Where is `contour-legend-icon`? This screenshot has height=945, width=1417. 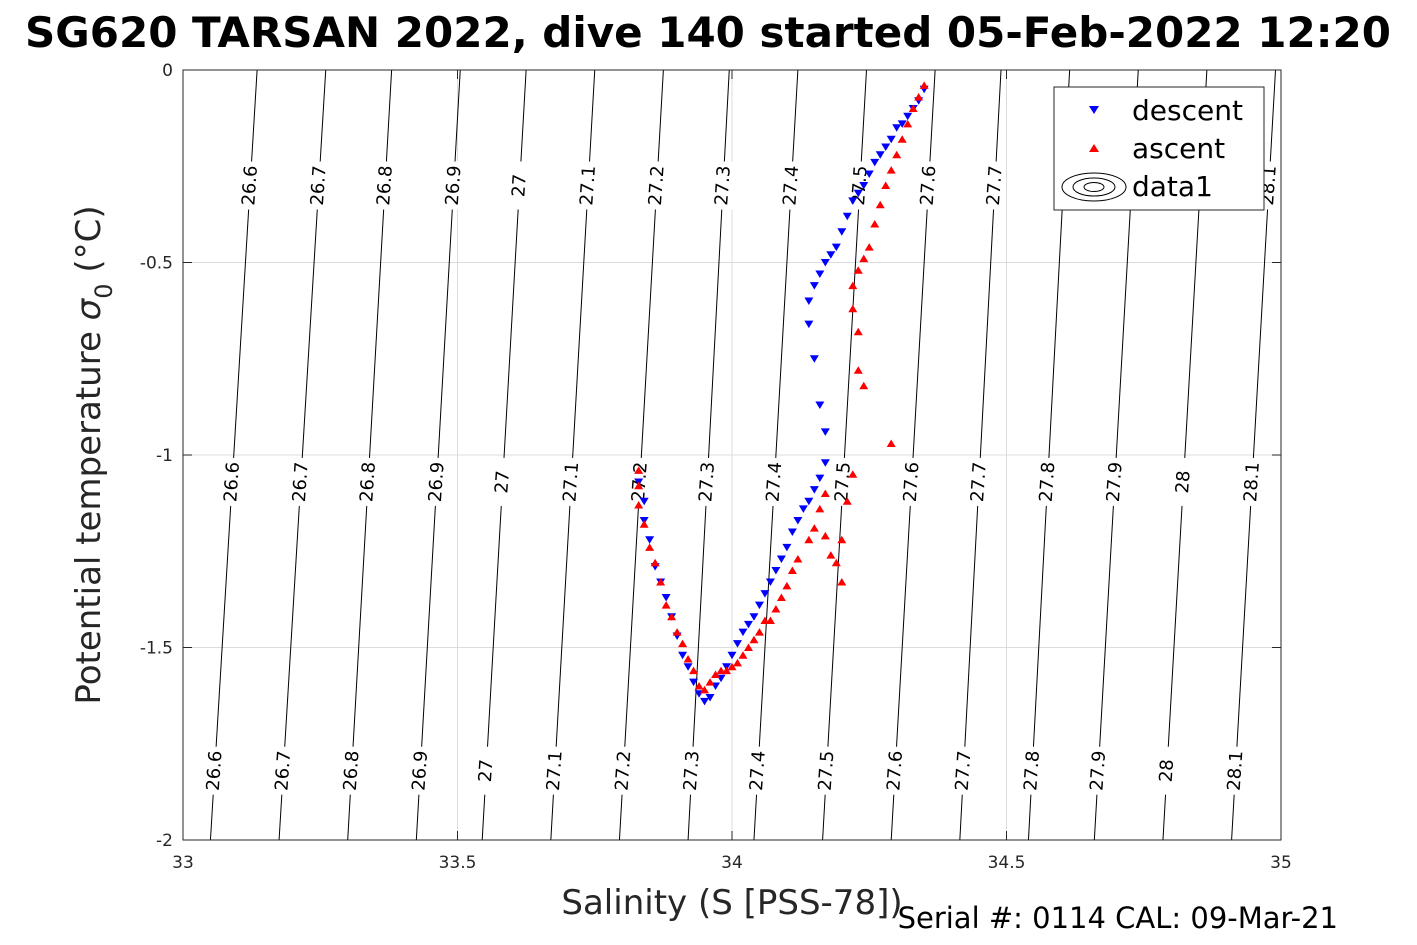 contour-legend-icon is located at coordinates (1094, 187).